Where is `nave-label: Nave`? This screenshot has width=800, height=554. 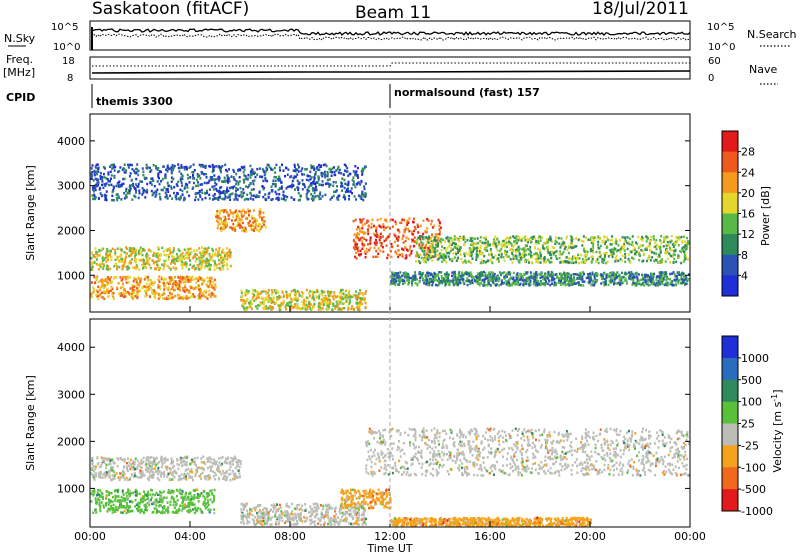
nave-label: Nave is located at coordinates (763, 69).